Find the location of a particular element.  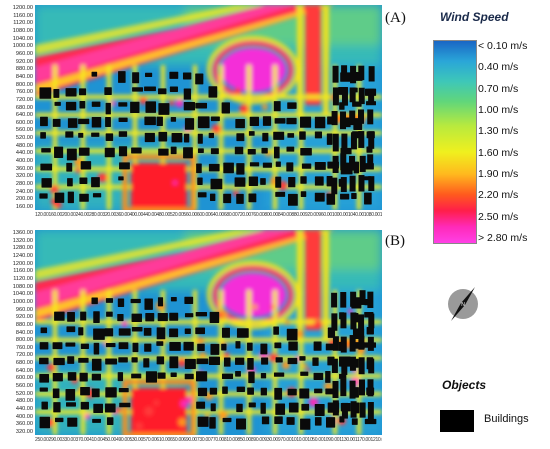

objects-title: Objects is located at coordinates (464, 385).